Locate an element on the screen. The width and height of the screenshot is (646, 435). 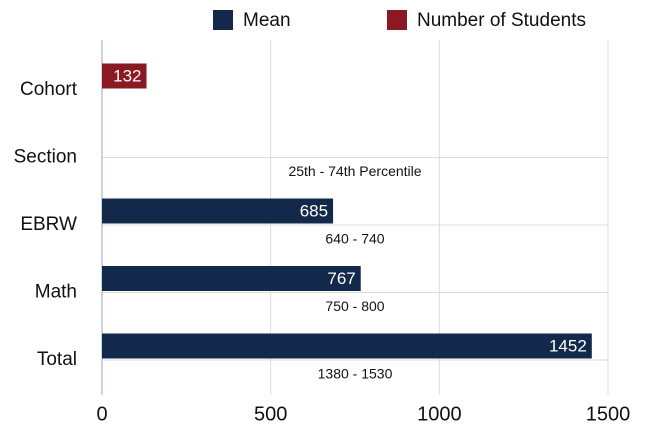
range-label: 640 - 740 is located at coordinates (354, 239).